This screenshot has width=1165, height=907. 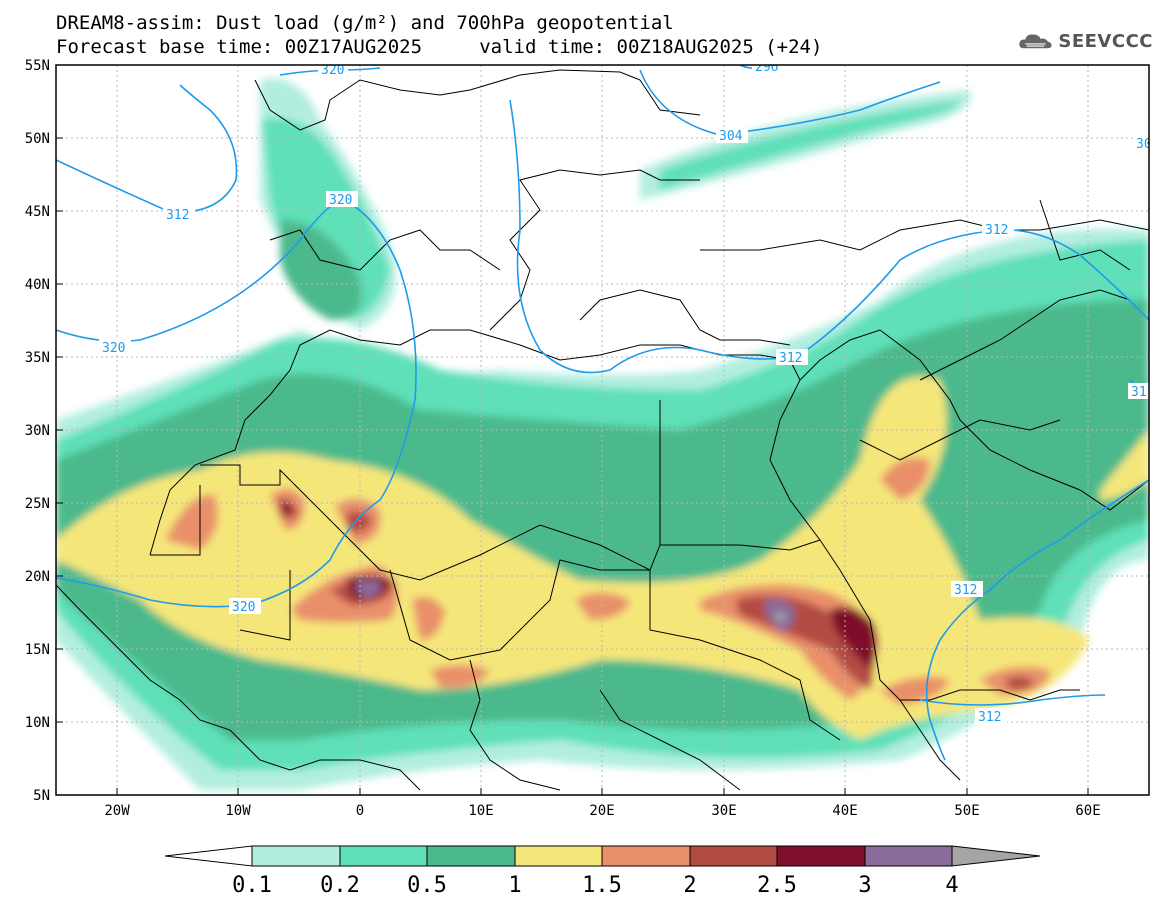 What do you see at coordinates (766, 67) in the screenshot?
I see `contour-label: 296` at bounding box center [766, 67].